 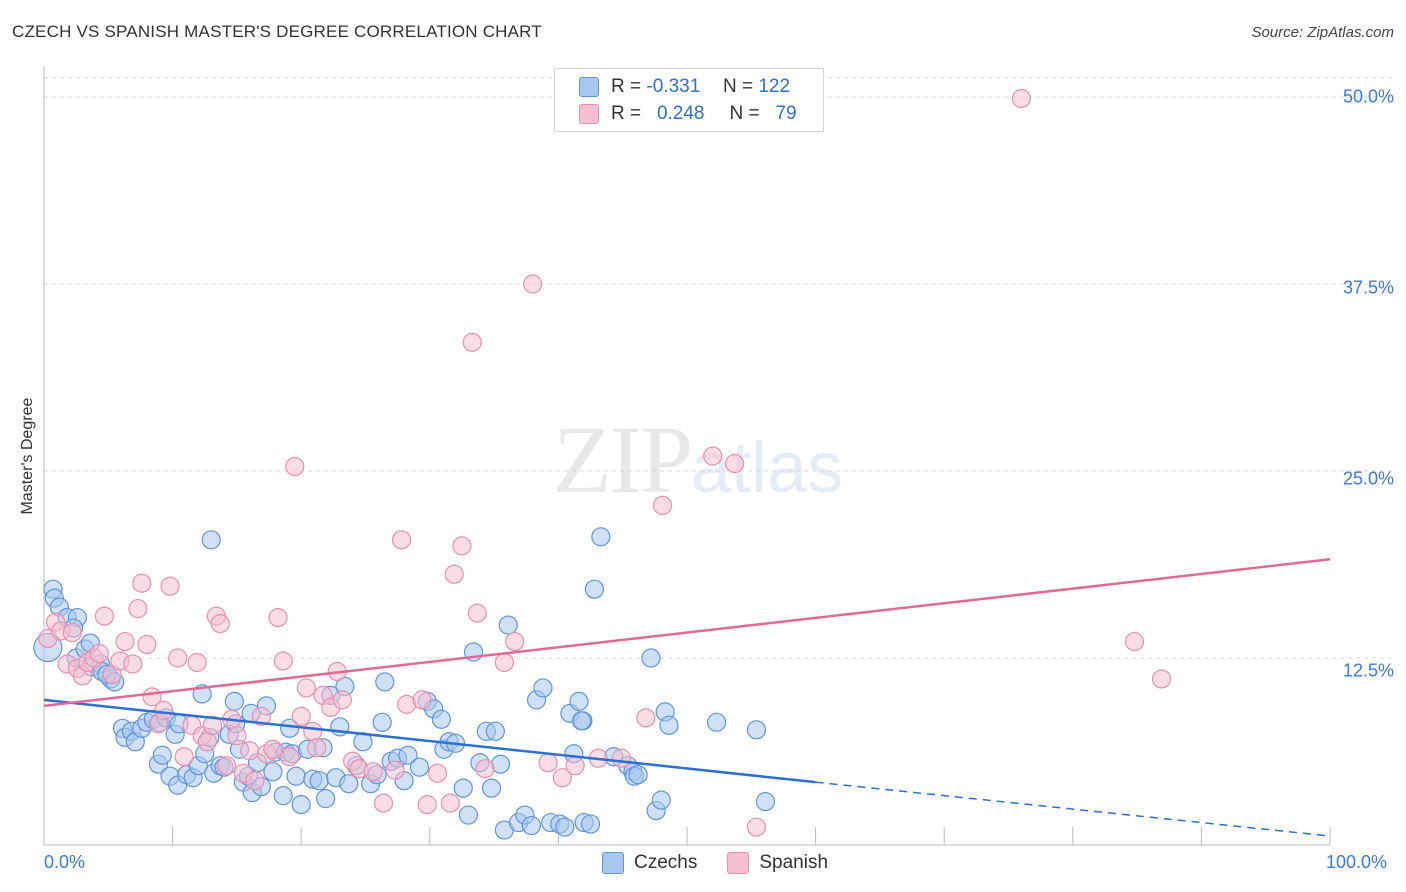 I want to click on legend-label-spanish: Spanish, so click(x=794, y=862).